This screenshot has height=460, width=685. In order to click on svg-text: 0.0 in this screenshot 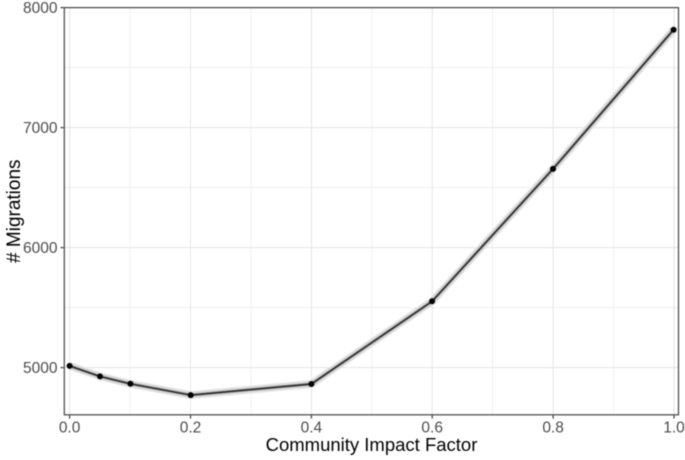, I will do `click(70, 427)`.